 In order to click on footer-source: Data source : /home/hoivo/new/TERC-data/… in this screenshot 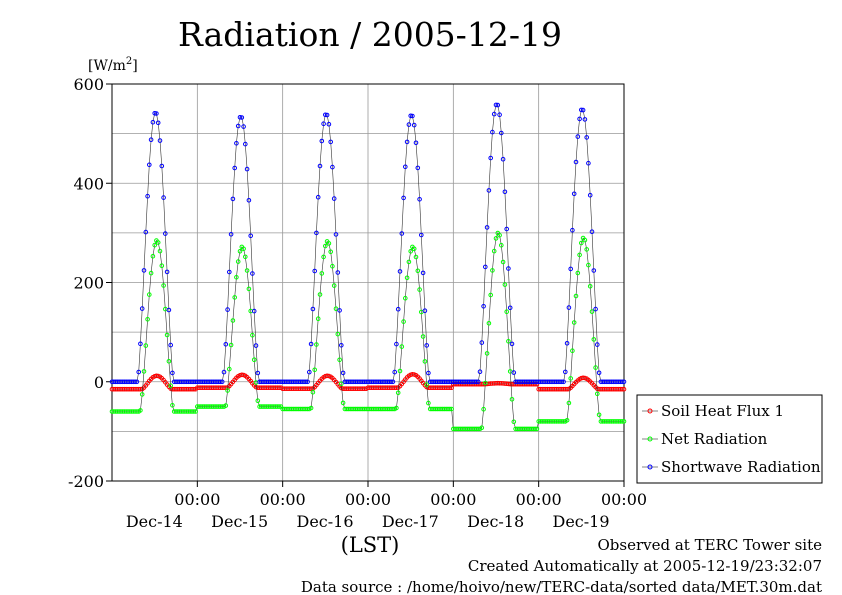, I will do `click(561, 586)`.